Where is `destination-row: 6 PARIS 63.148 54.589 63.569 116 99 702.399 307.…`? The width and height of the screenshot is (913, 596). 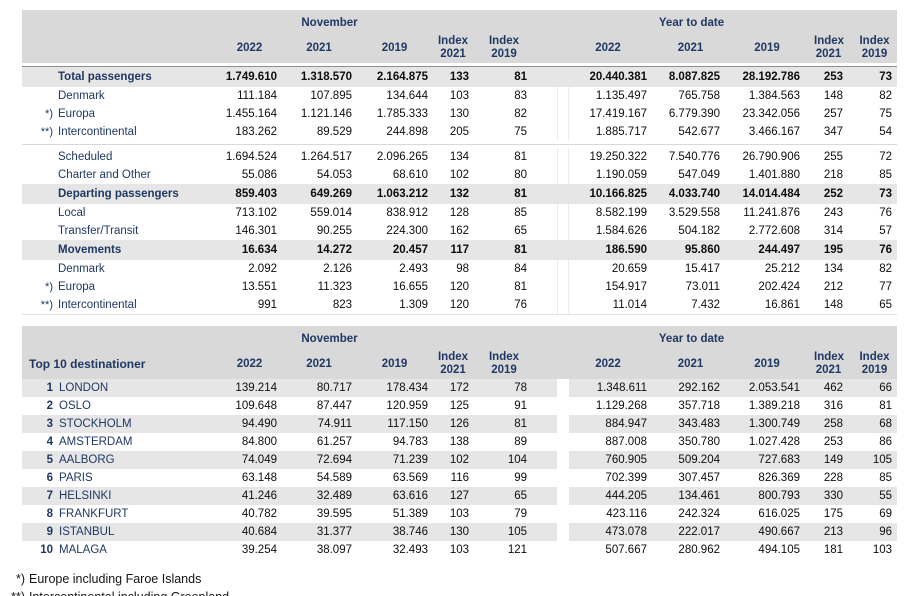 destination-row: 6 PARIS 63.148 54.589 63.569 116 99 702.399 307.… is located at coordinates (459, 478).